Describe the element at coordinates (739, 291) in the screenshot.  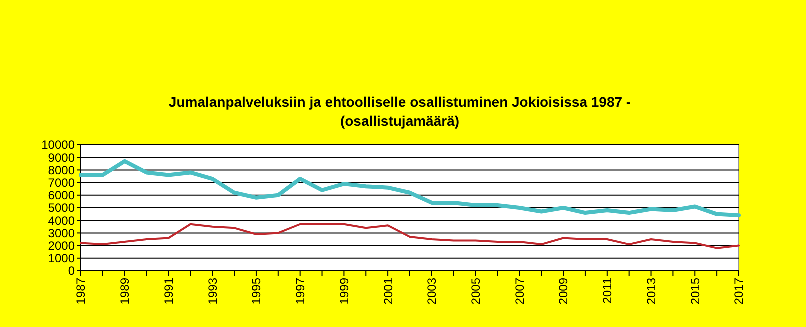
I see `x-tick-label: 2017` at that location.